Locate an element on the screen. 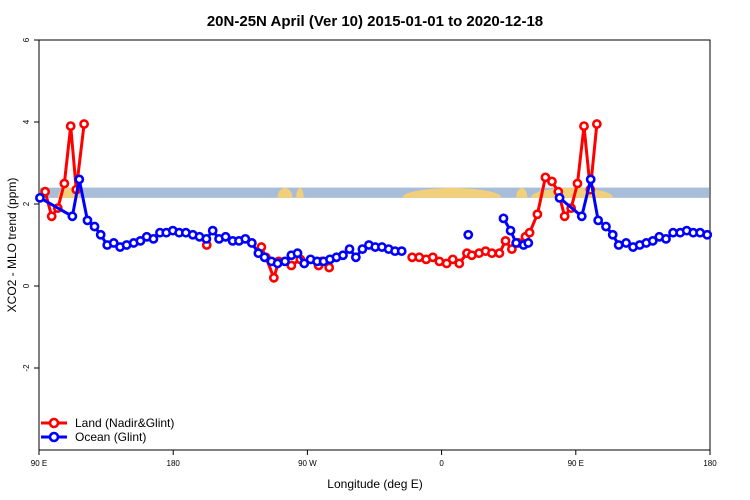 This screenshot has height=500, width=750. y-tick-label: 6 is located at coordinates (26, 39).